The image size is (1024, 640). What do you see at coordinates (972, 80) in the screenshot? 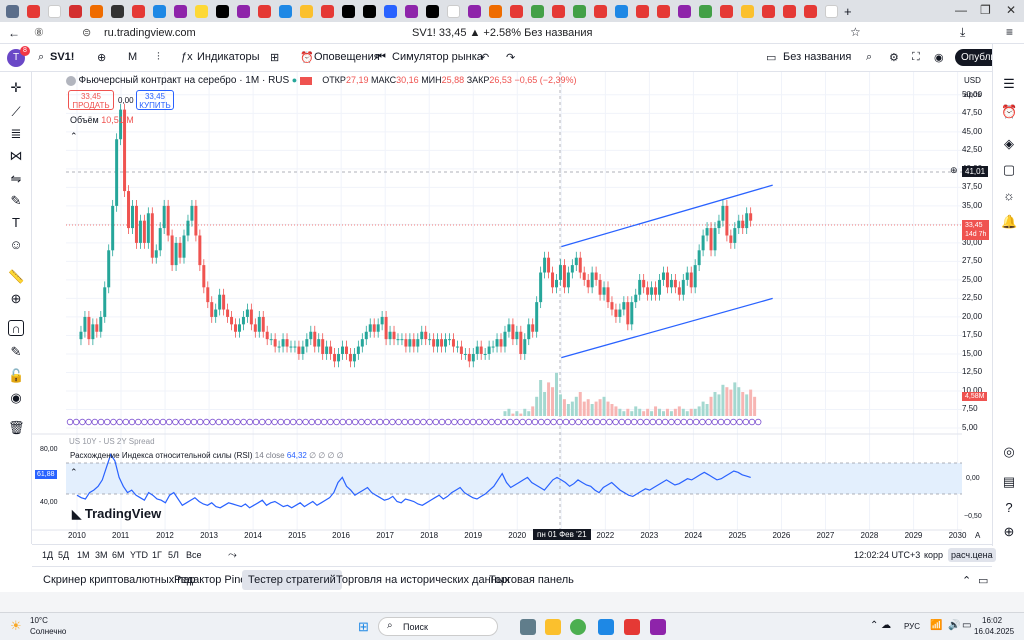
I see `currency-label: USD` at bounding box center [972, 80].